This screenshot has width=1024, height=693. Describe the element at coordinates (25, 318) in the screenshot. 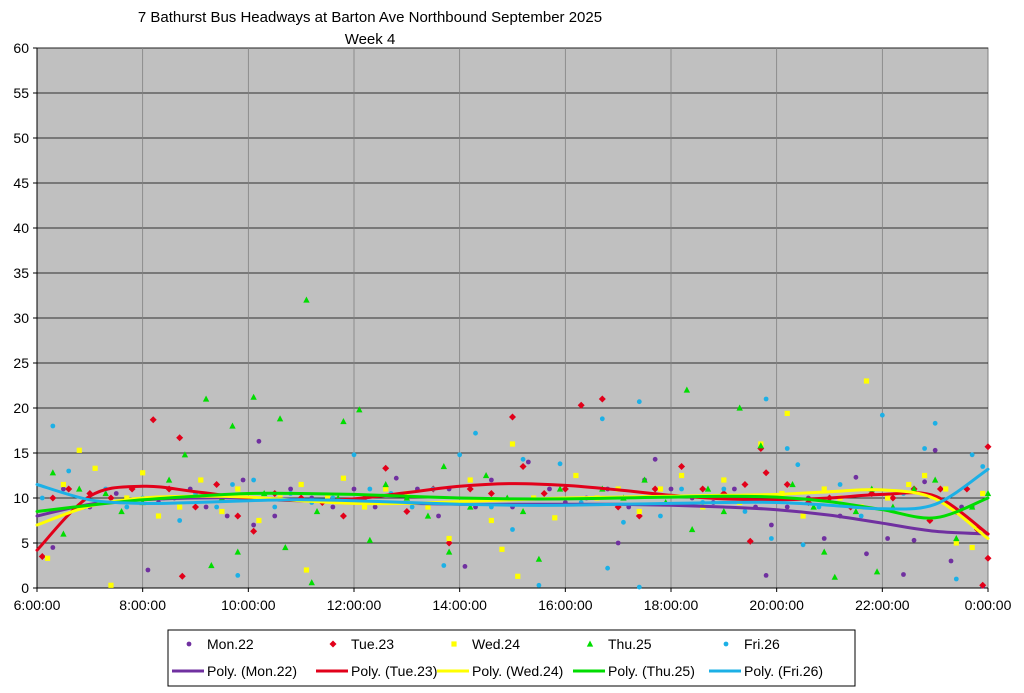

I see `y-axis: 0 5 10 15 20 25 30 35 40 45 50 55 60` at that location.